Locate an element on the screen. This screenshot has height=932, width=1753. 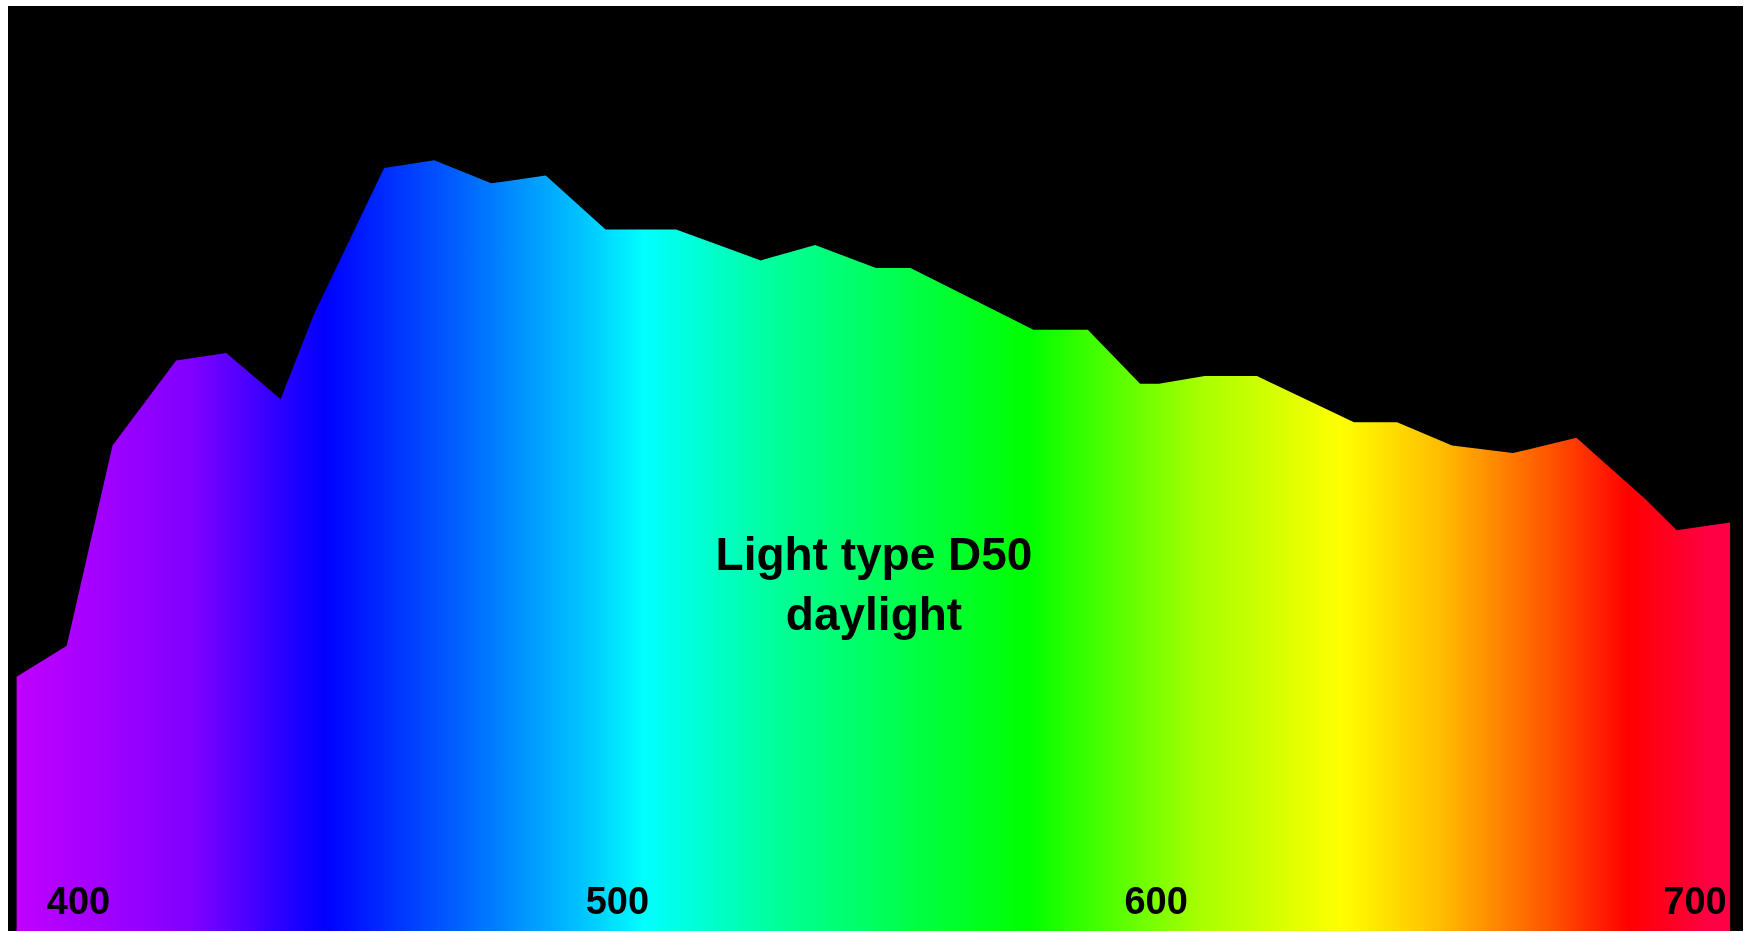
x-tick-label: 400 is located at coordinates (78, 900).